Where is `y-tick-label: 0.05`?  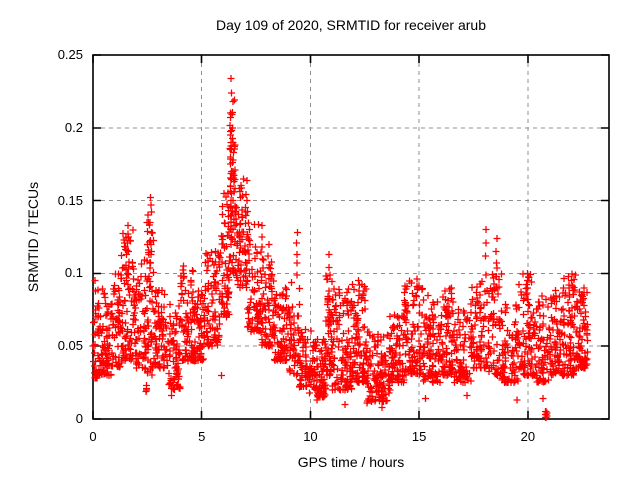
y-tick-label: 0.05 is located at coordinates (70, 346).